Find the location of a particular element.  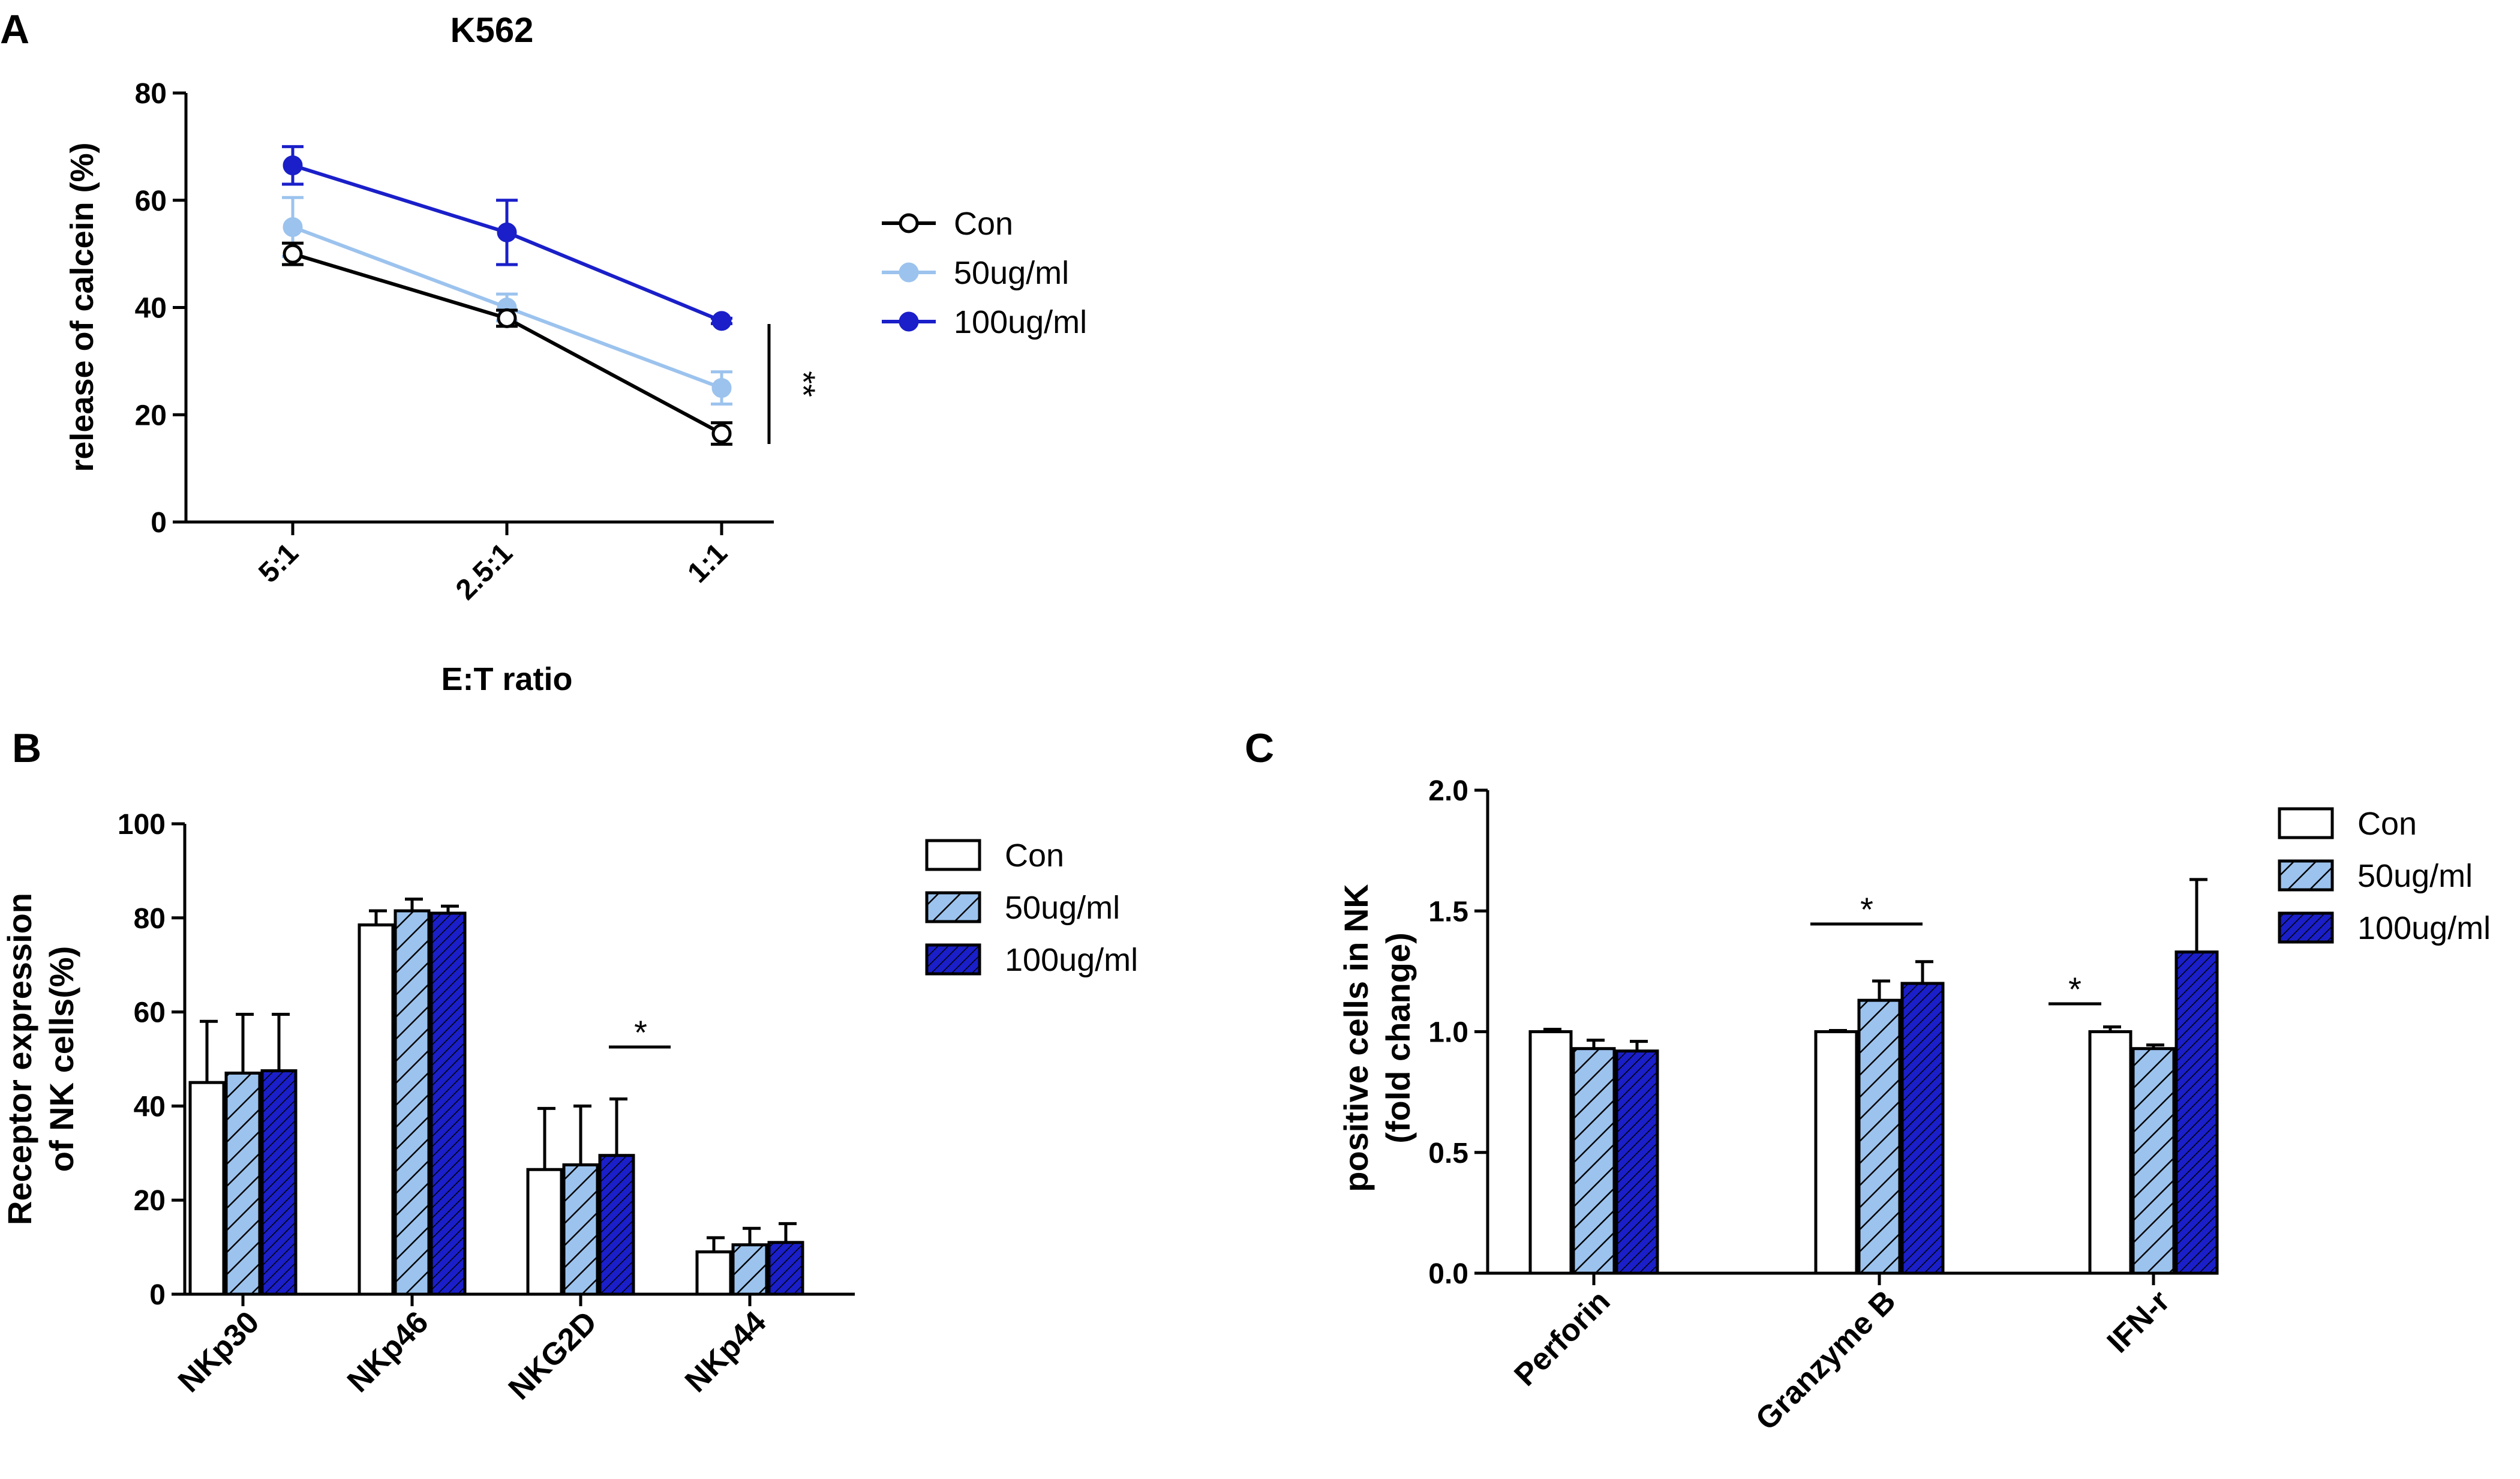

panel-a-title: K562 is located at coordinates (492, 30).